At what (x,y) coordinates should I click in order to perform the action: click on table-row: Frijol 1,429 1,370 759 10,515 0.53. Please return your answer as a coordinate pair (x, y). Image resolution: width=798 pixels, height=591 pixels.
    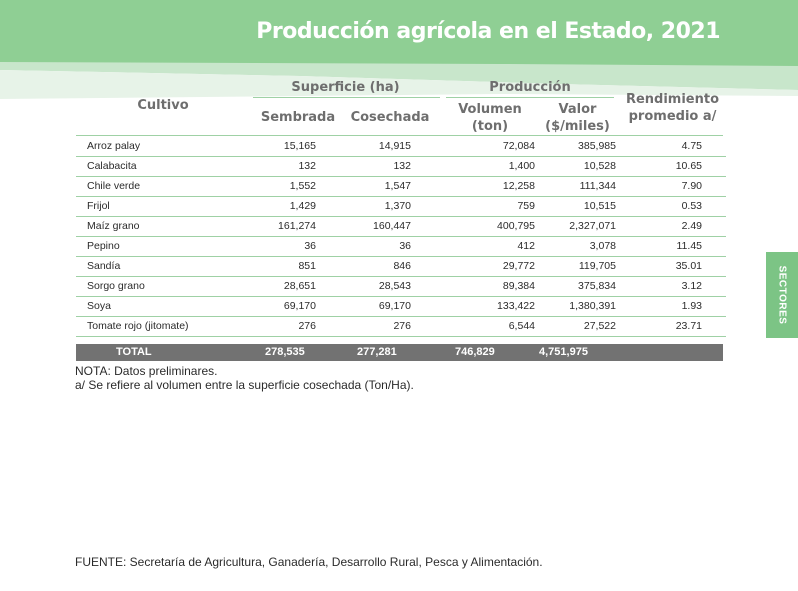
    Looking at the image, I should click on (401, 206).